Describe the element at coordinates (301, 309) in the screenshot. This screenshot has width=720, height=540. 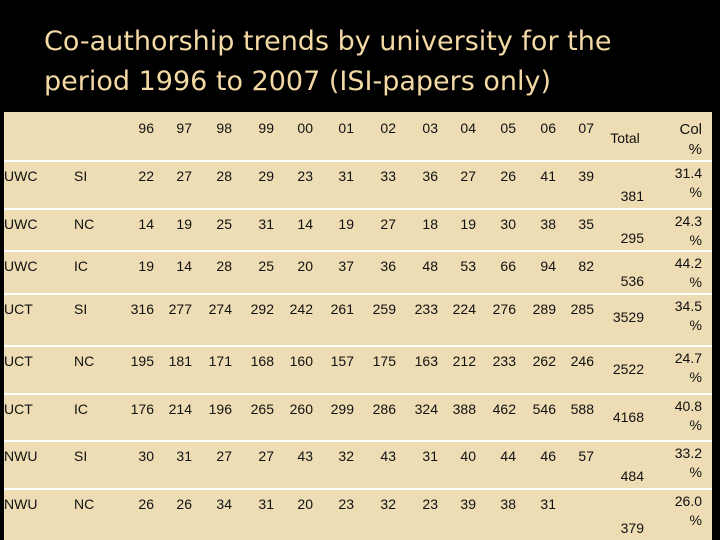
I see `count: 242` at that location.